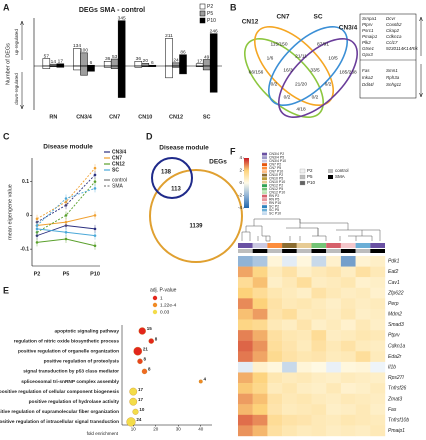 The height and width of the screenshot is (440, 426). I want to click on y-axis-label: mean eigengene value, so click(10, 212).